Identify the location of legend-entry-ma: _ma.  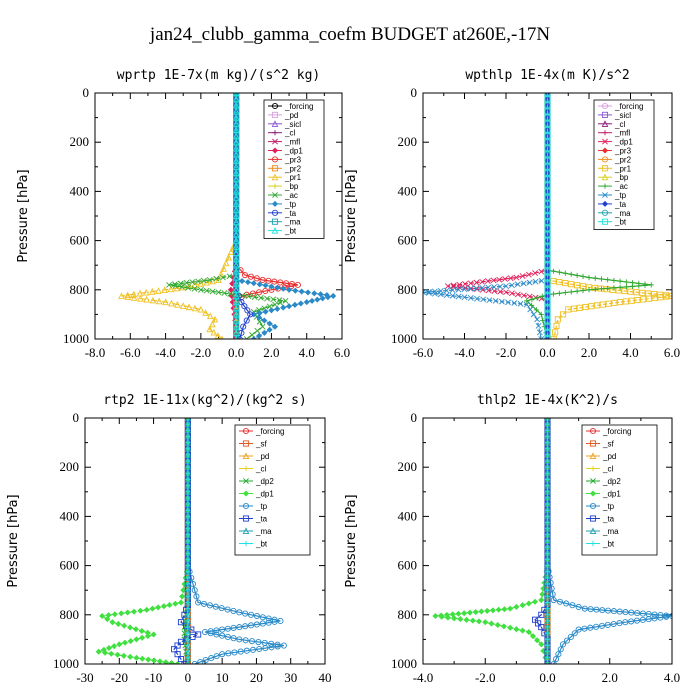
(602, 531).